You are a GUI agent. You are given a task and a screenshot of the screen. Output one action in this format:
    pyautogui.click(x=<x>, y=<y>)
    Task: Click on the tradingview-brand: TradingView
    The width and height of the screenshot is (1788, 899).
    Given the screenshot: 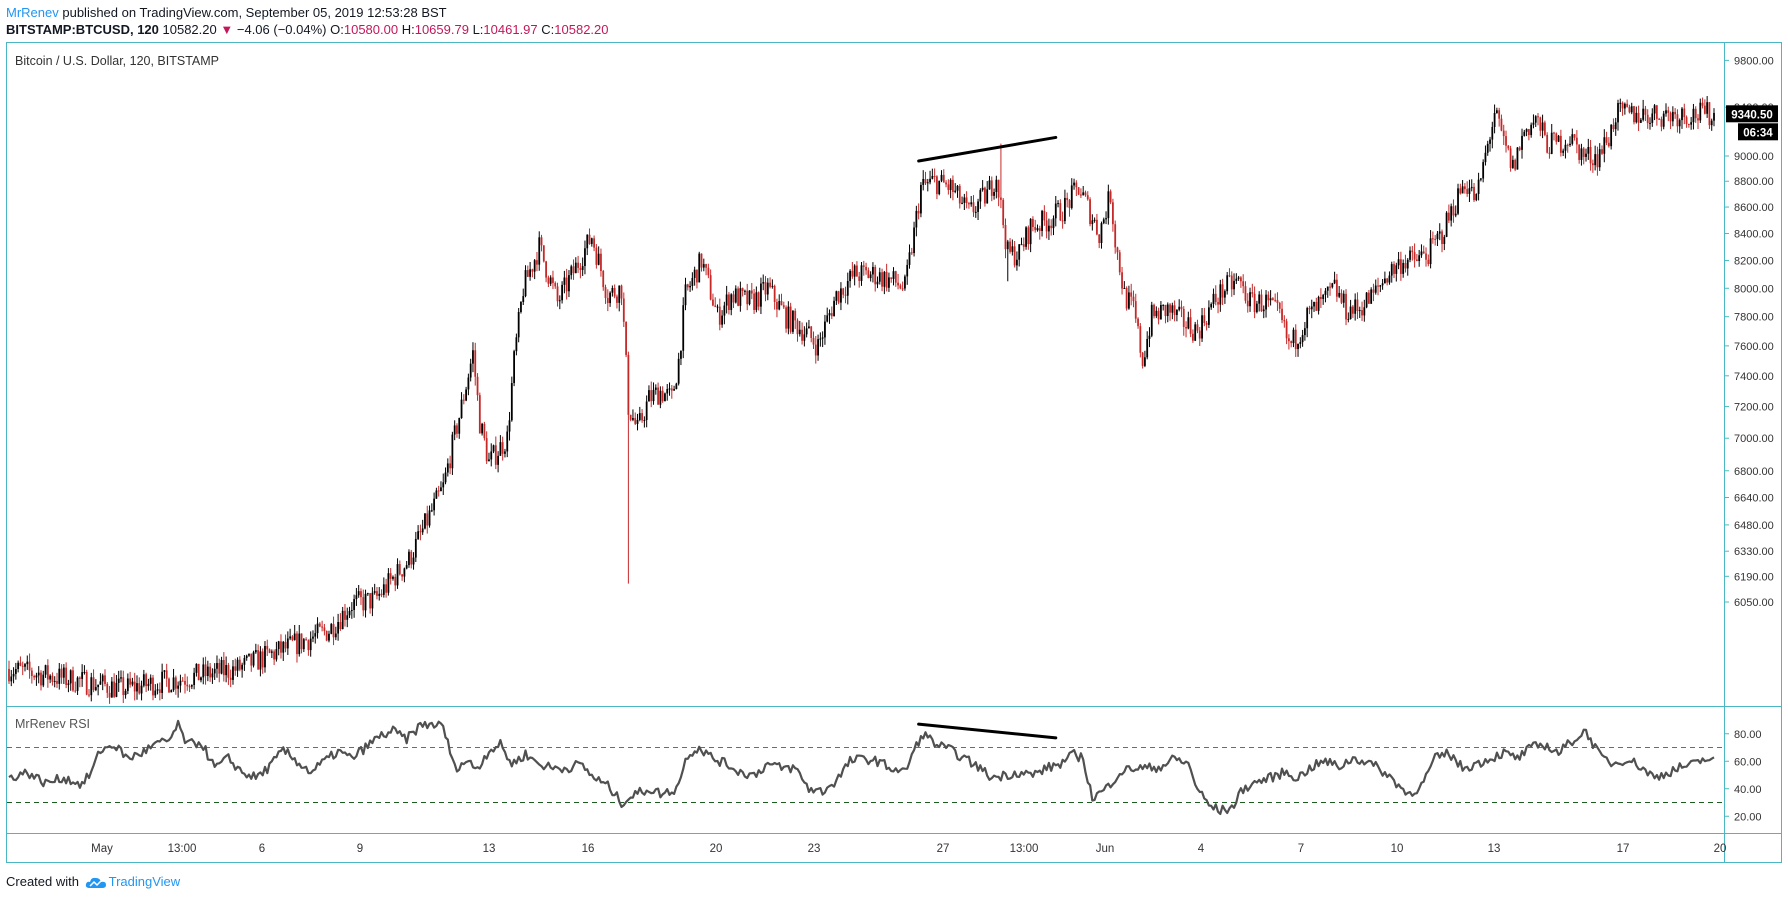 What is the action you would take?
    pyautogui.click(x=144, y=881)
    